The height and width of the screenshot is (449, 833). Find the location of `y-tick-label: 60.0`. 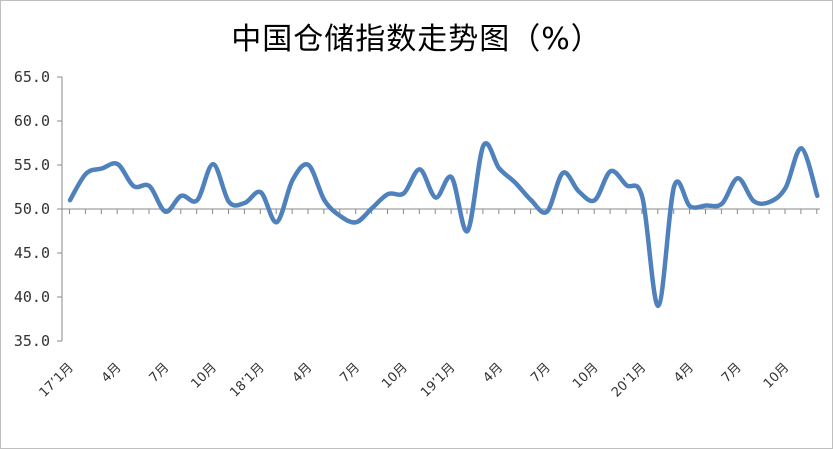

y-tick-label: 60.0 is located at coordinates (32, 121).